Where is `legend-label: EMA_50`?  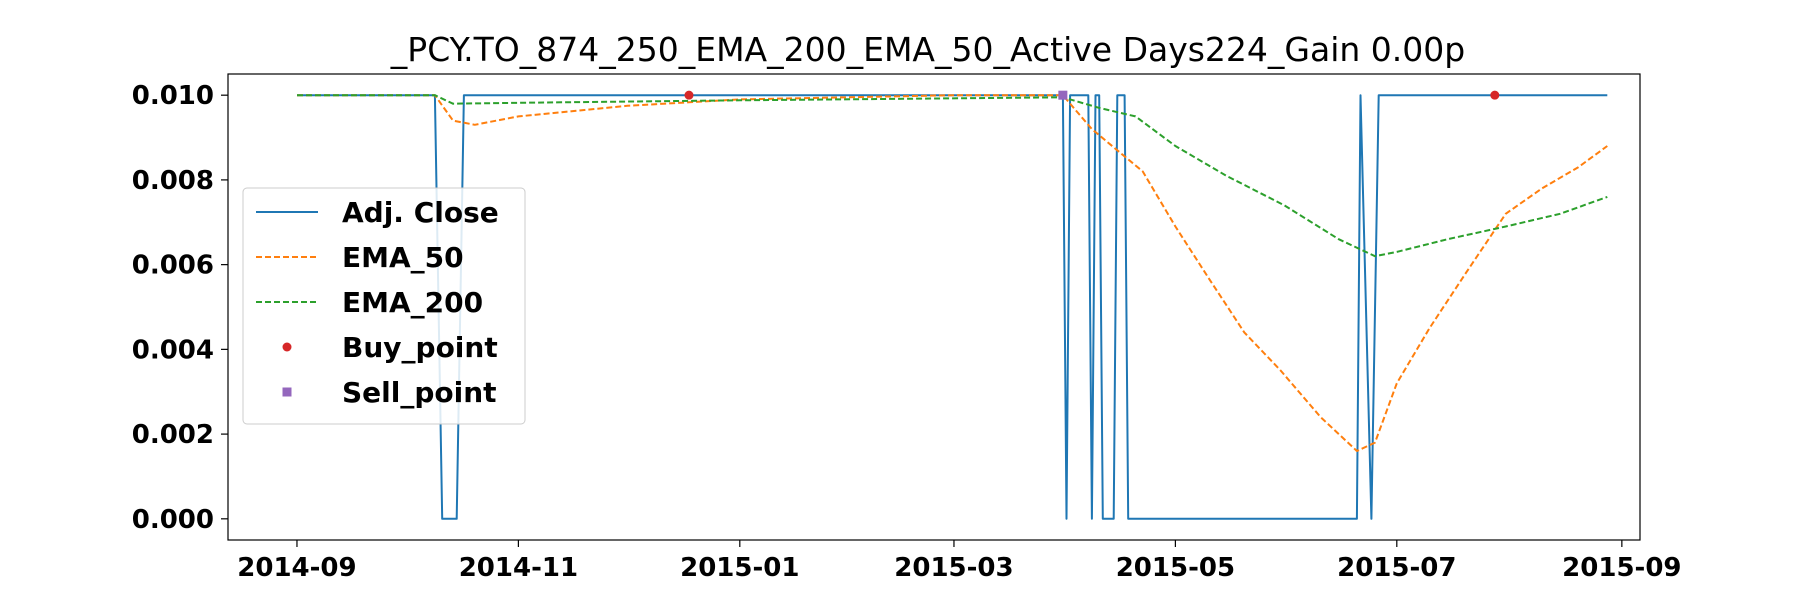 legend-label: EMA_50 is located at coordinates (403, 257).